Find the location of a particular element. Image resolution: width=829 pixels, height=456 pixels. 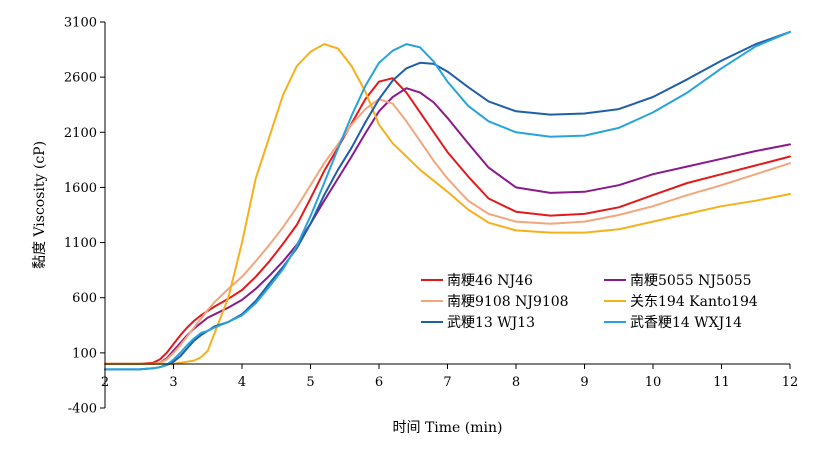

x-tick-label-4: 6 is located at coordinates (379, 382).